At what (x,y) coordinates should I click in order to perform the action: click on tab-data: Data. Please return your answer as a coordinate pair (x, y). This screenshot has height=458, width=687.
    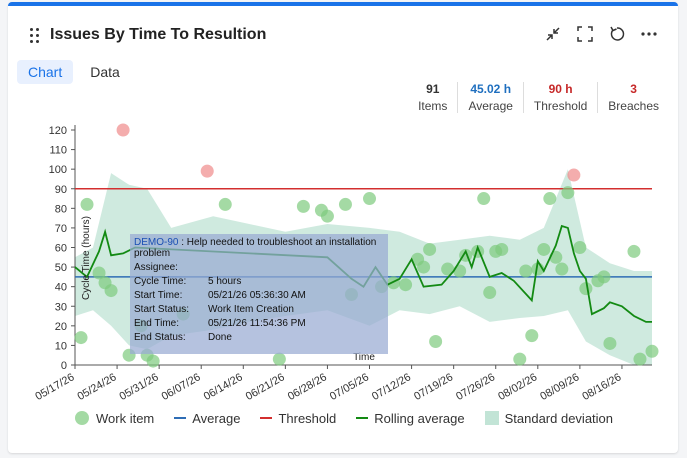
    Looking at the image, I should click on (105, 72).